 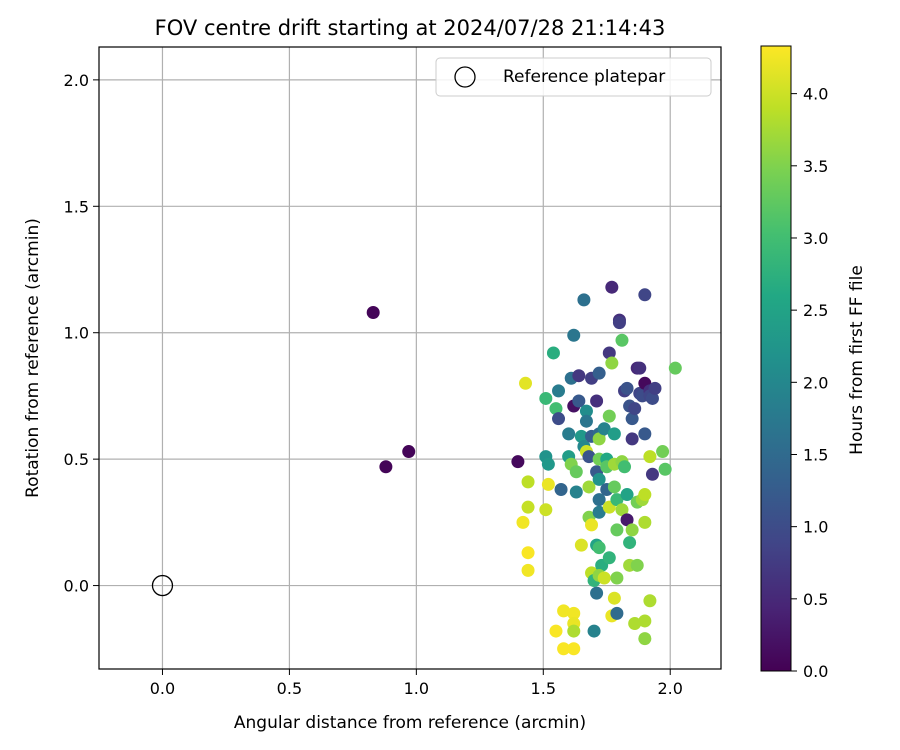 What do you see at coordinates (162, 688) in the screenshot?
I see `x-tick-label: 0.0` at bounding box center [162, 688].